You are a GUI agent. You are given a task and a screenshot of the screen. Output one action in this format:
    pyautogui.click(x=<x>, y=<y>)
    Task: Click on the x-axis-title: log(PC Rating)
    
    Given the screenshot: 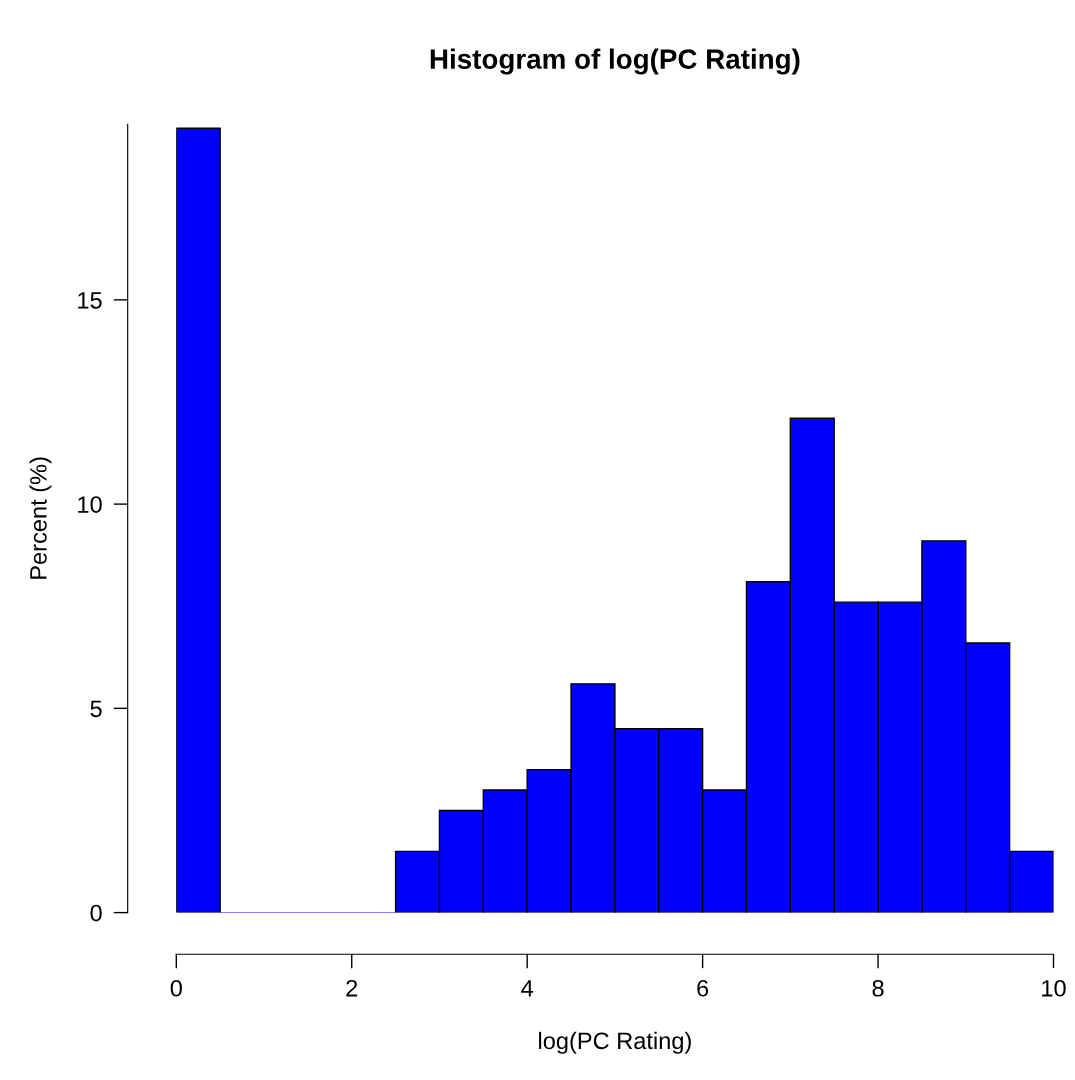 What is the action you would take?
    pyautogui.click(x=615, y=1042)
    